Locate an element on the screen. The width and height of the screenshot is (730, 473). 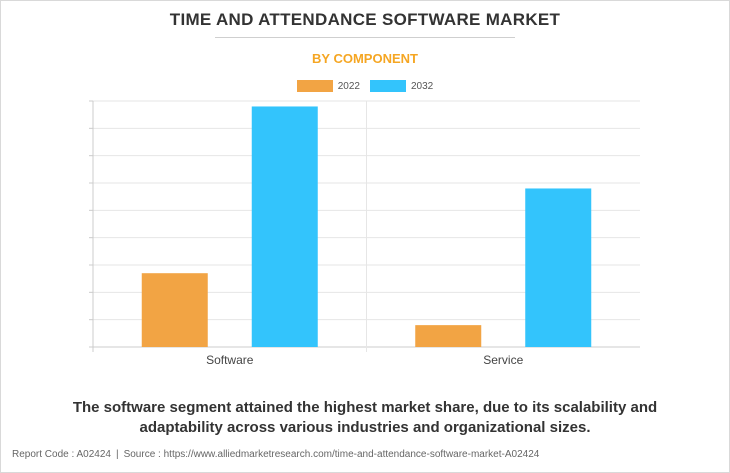
legend-swatch-2032 is located at coordinates (388, 86).